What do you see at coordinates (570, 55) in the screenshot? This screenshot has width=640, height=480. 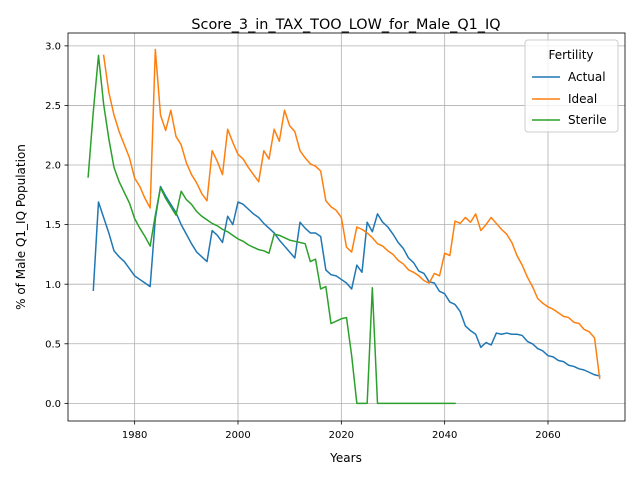 I see `legend-title: Fertility` at bounding box center [570, 55].